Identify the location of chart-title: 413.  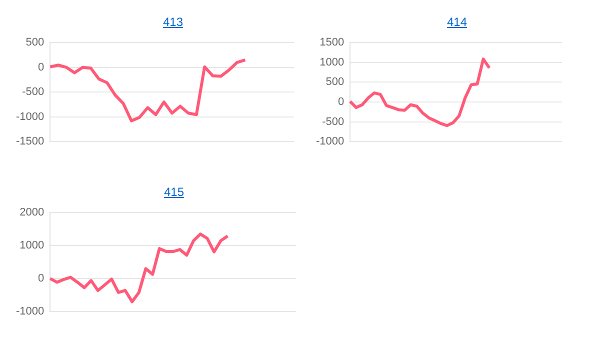
(173, 22).